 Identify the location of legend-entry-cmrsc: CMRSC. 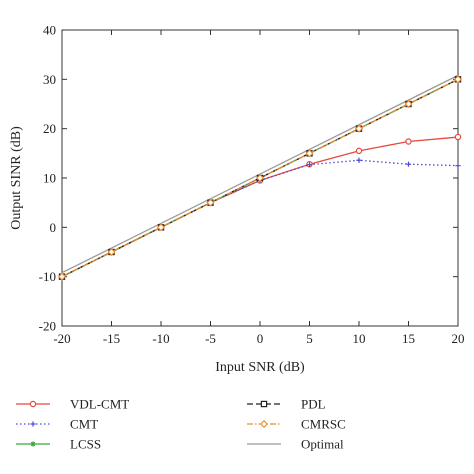
(296, 424).